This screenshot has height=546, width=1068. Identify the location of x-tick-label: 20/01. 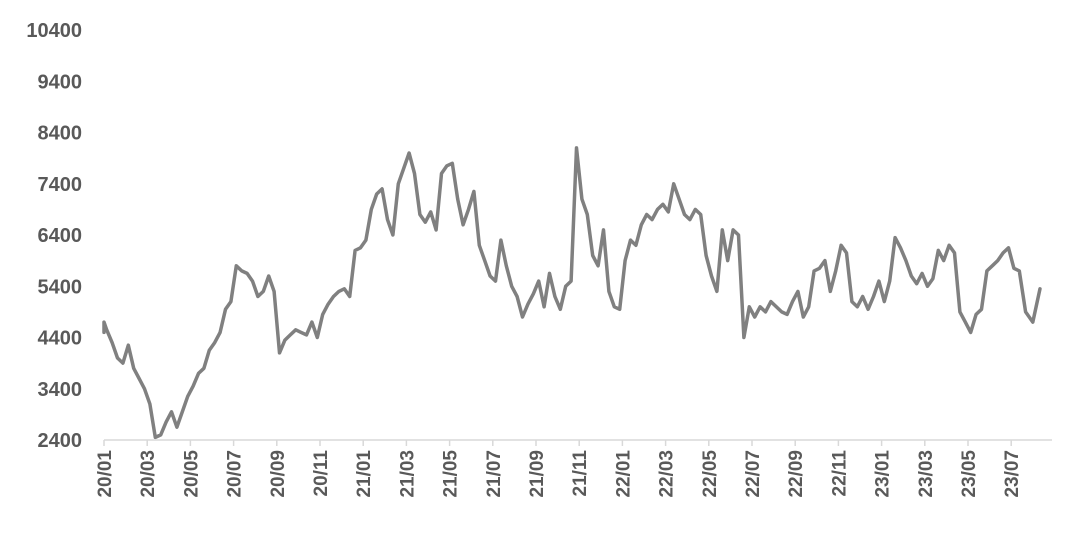
(105, 474).